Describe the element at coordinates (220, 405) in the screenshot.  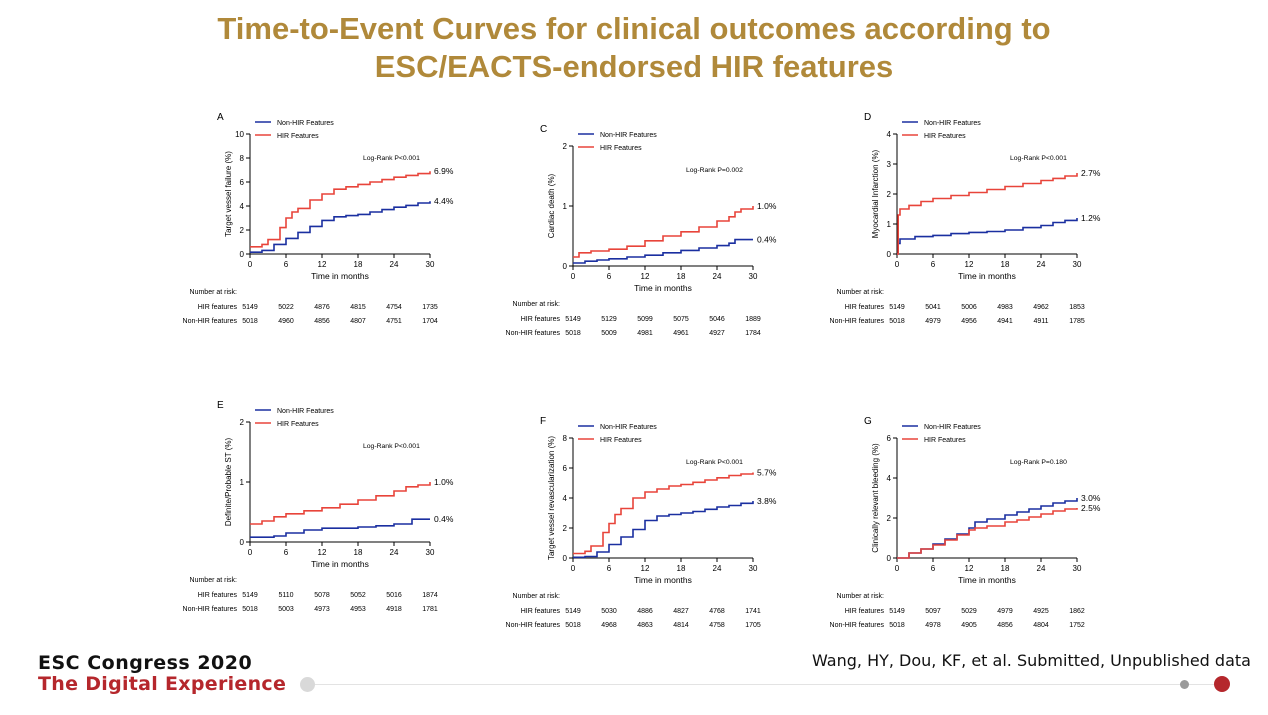
I see `panel-letter: E` at that location.